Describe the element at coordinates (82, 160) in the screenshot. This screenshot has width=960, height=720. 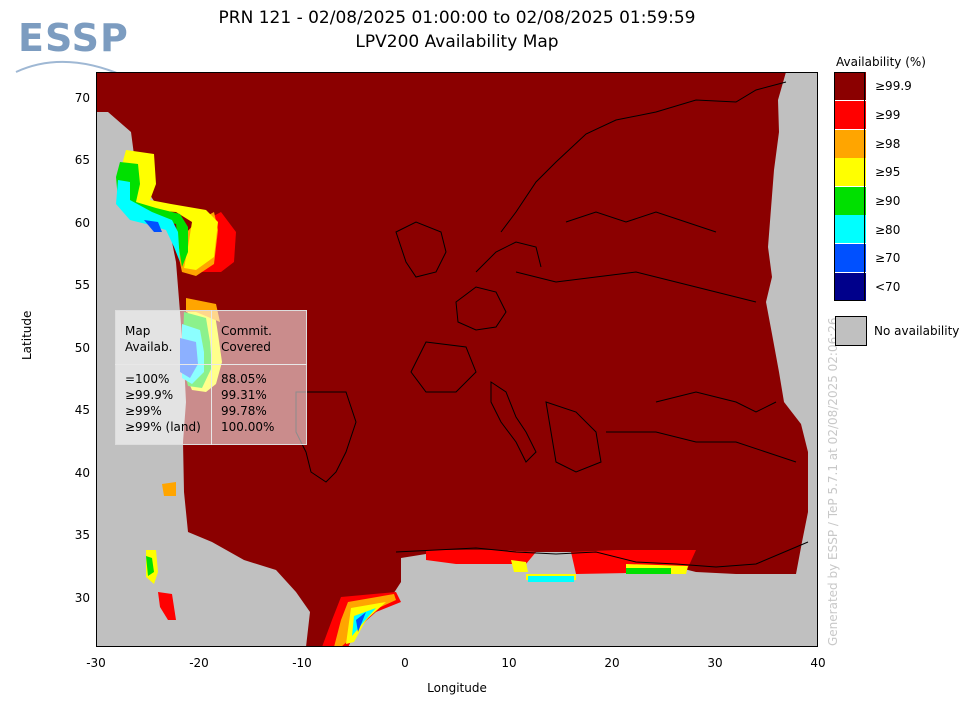
I see `y-tick-65: 65` at that location.